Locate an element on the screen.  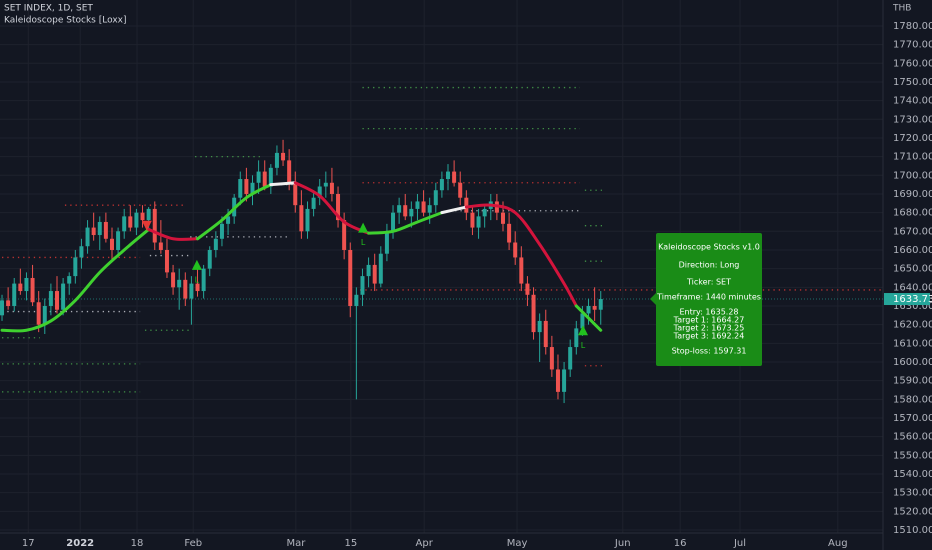
info-box-pointer is located at coordinates (653, 299).